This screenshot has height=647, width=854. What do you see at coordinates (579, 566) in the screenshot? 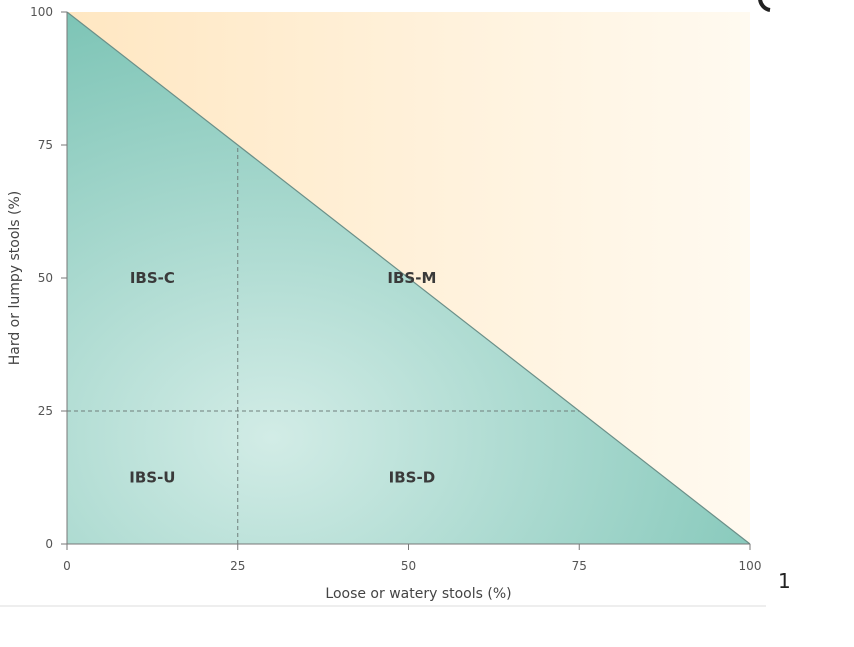
I see `x-tick-label: 75` at bounding box center [579, 566].